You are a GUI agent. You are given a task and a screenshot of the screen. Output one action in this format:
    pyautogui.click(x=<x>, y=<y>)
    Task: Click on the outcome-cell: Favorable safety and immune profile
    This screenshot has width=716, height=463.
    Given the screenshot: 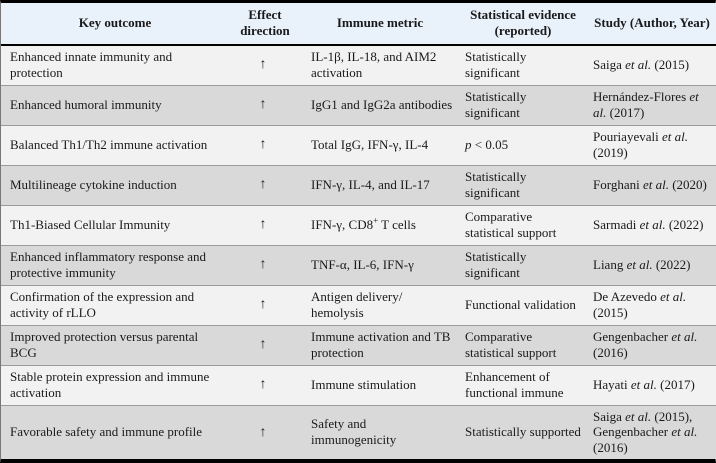 What is the action you would take?
    pyautogui.click(x=115, y=432)
    